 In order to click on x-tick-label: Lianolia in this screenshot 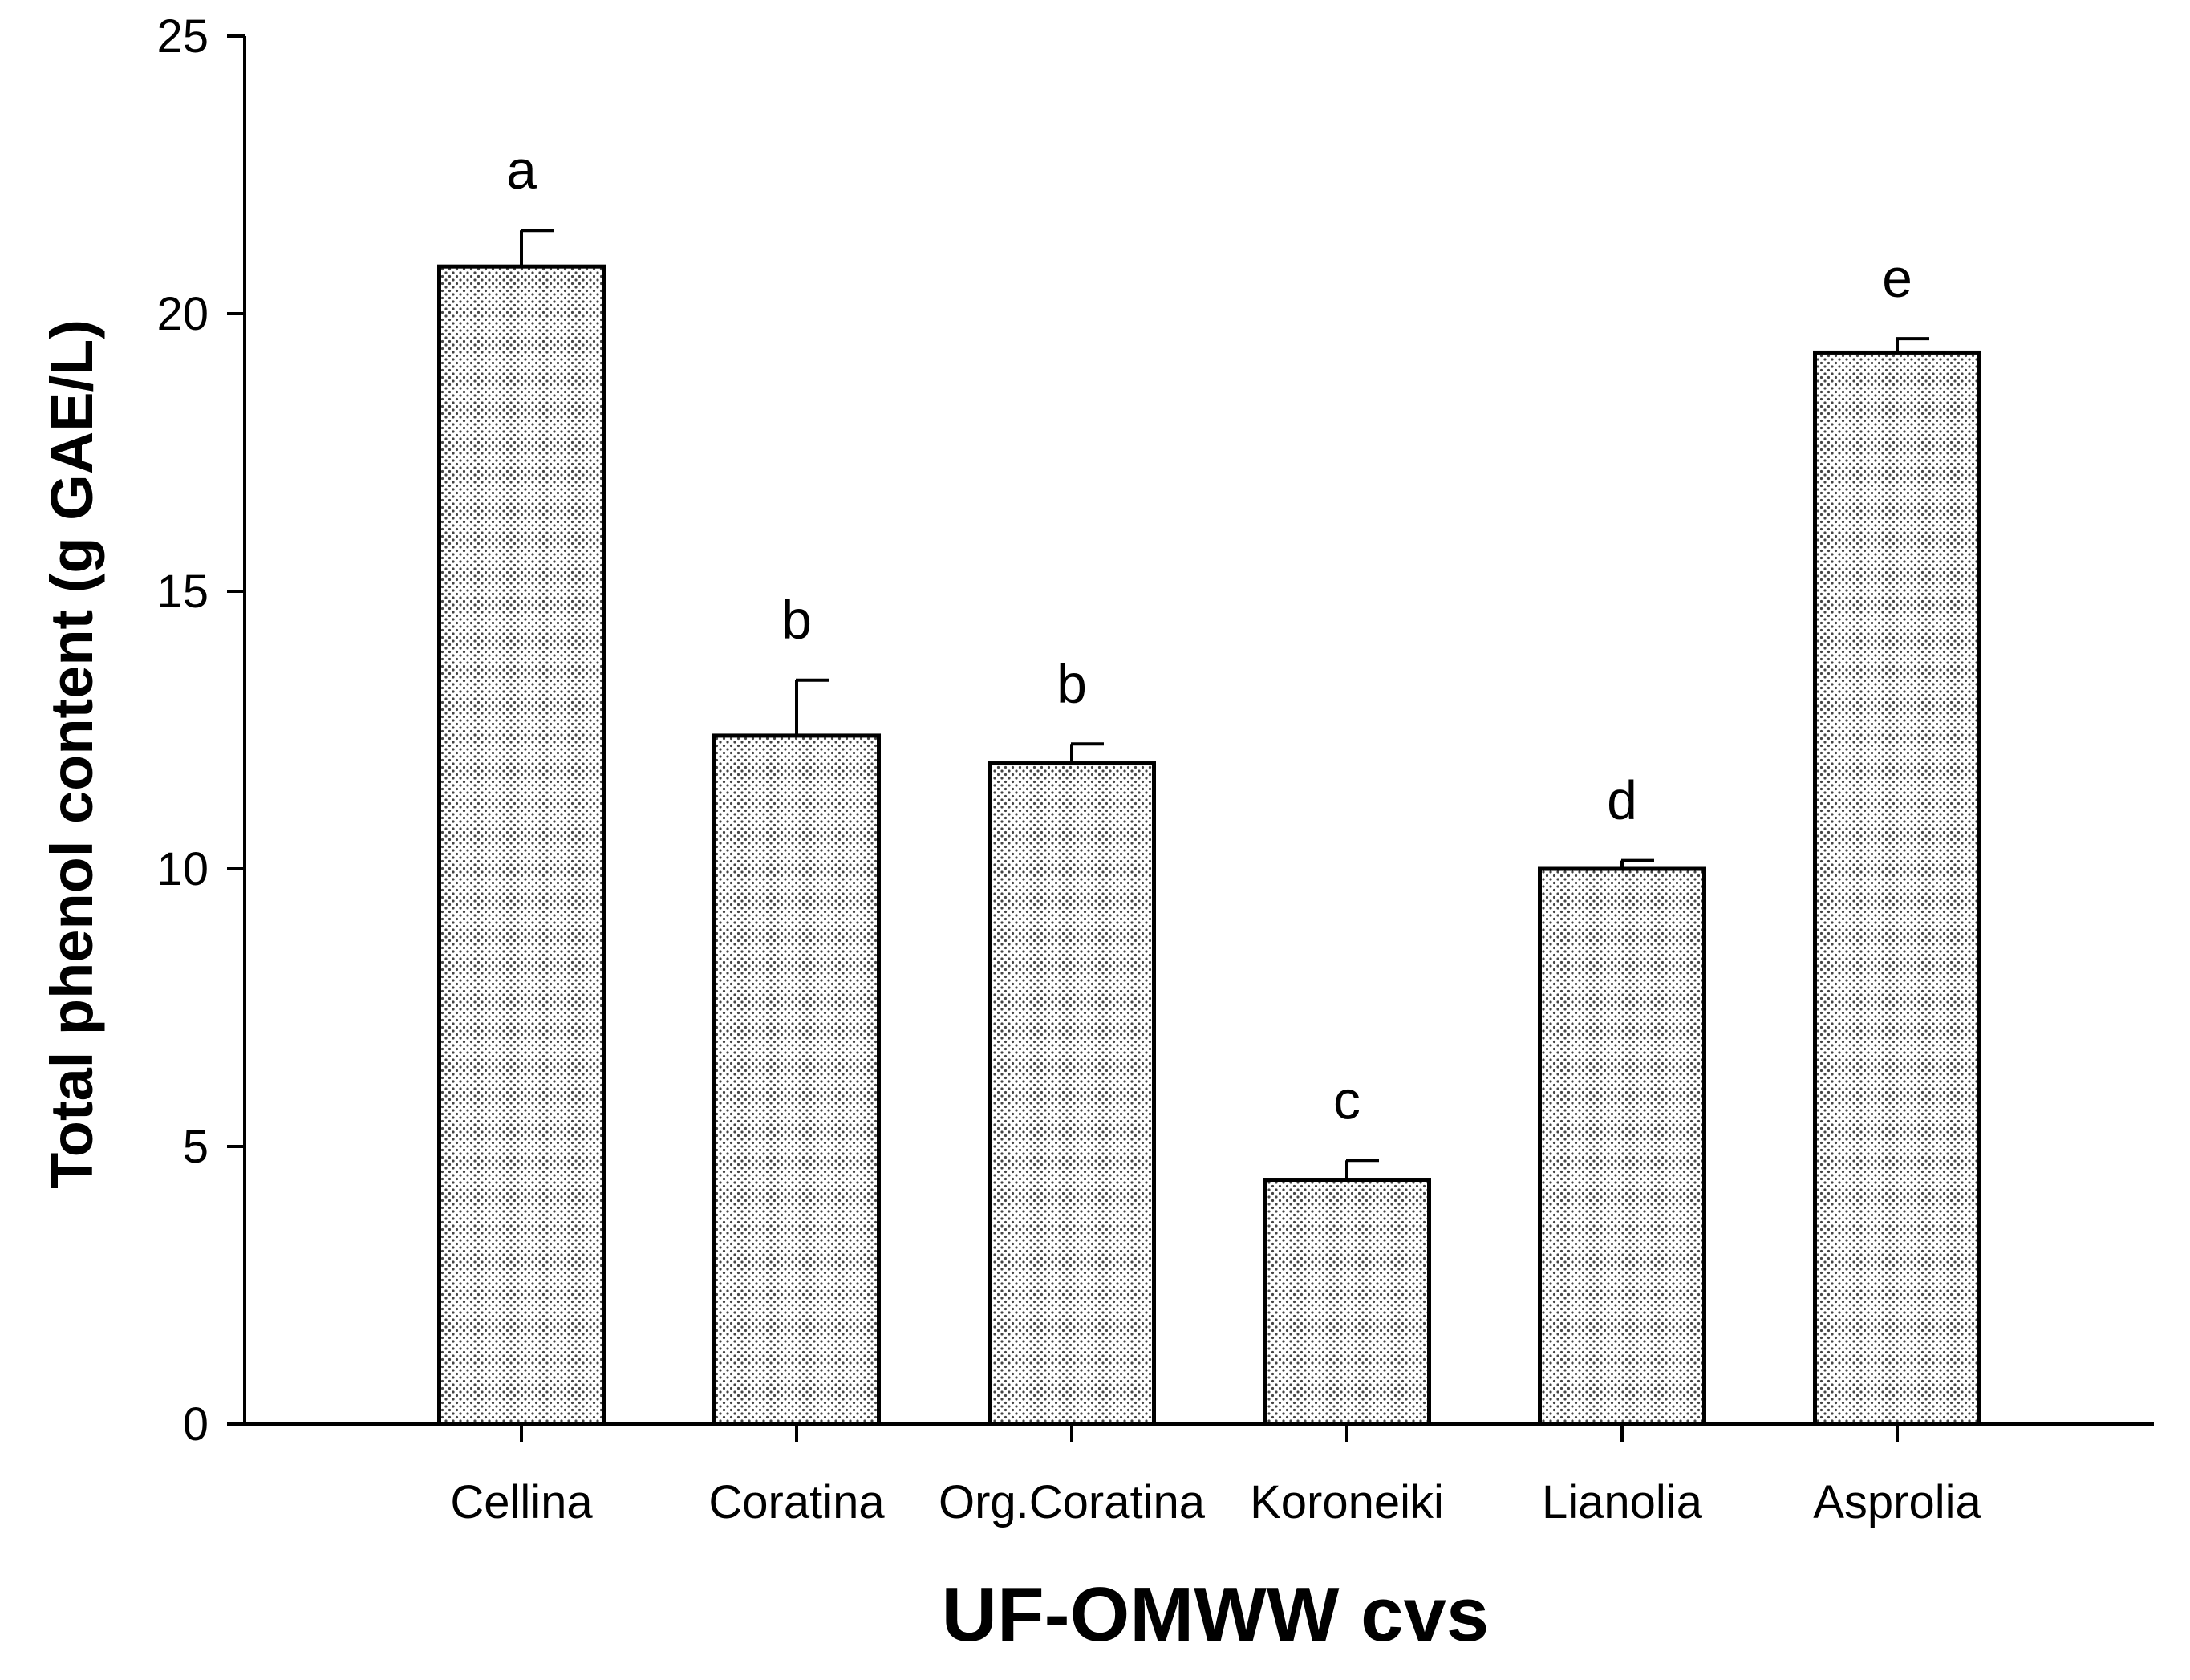, I will do `click(1623, 1502)`.